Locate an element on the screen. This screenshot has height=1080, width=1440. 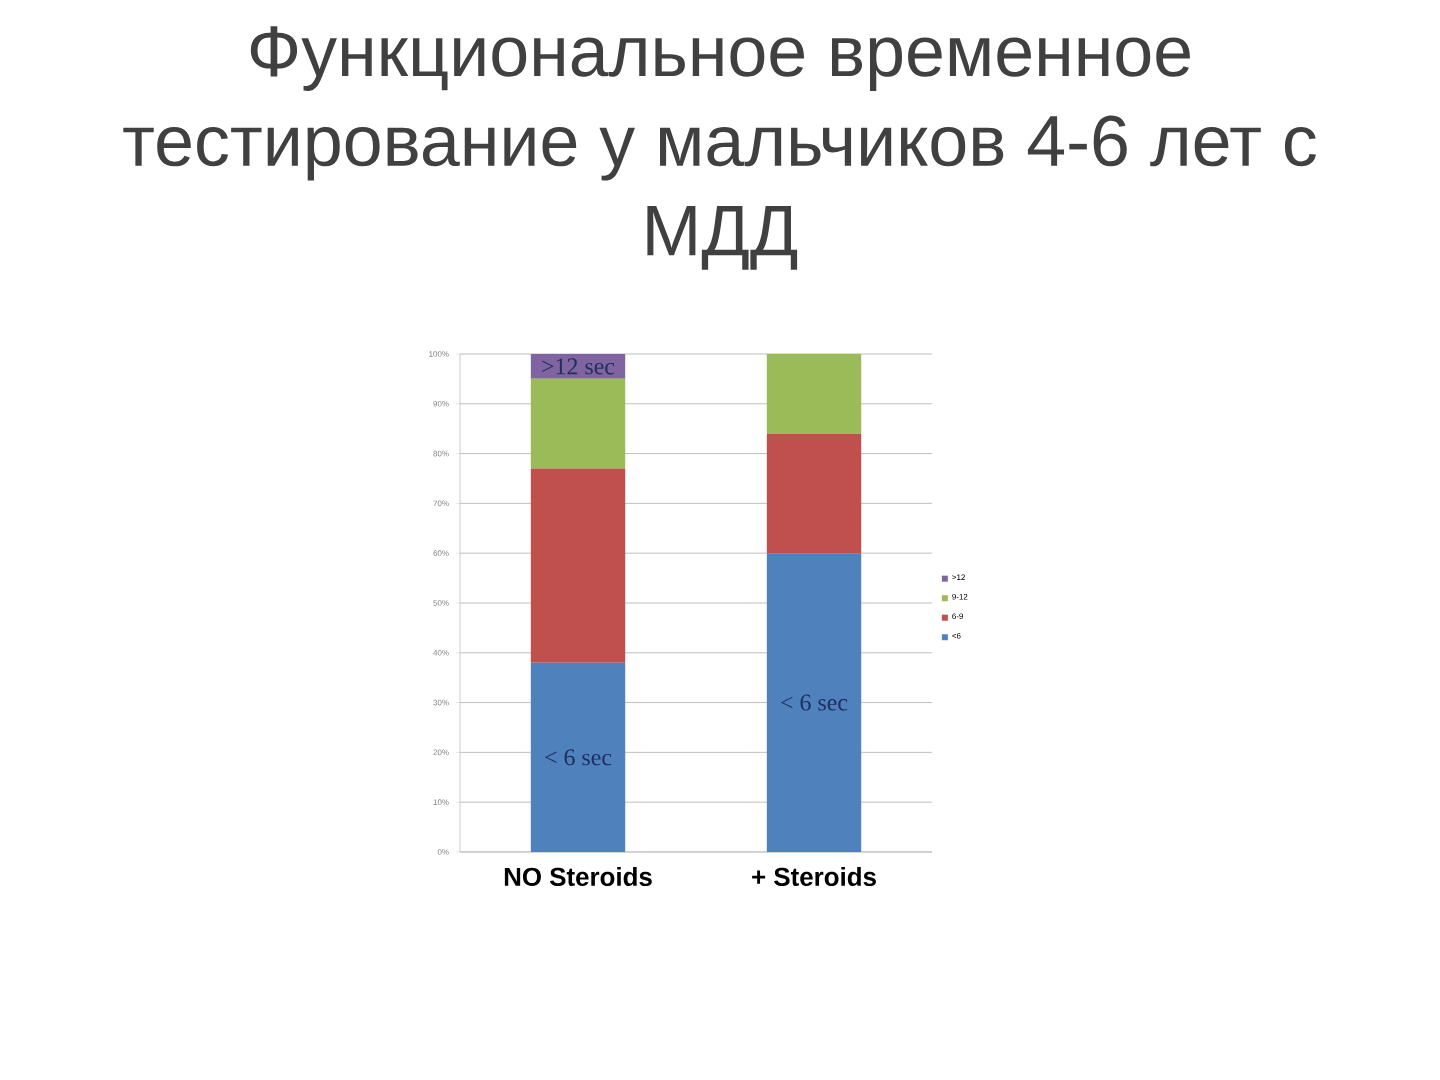
data-label: >12 sec is located at coordinates (578, 366).